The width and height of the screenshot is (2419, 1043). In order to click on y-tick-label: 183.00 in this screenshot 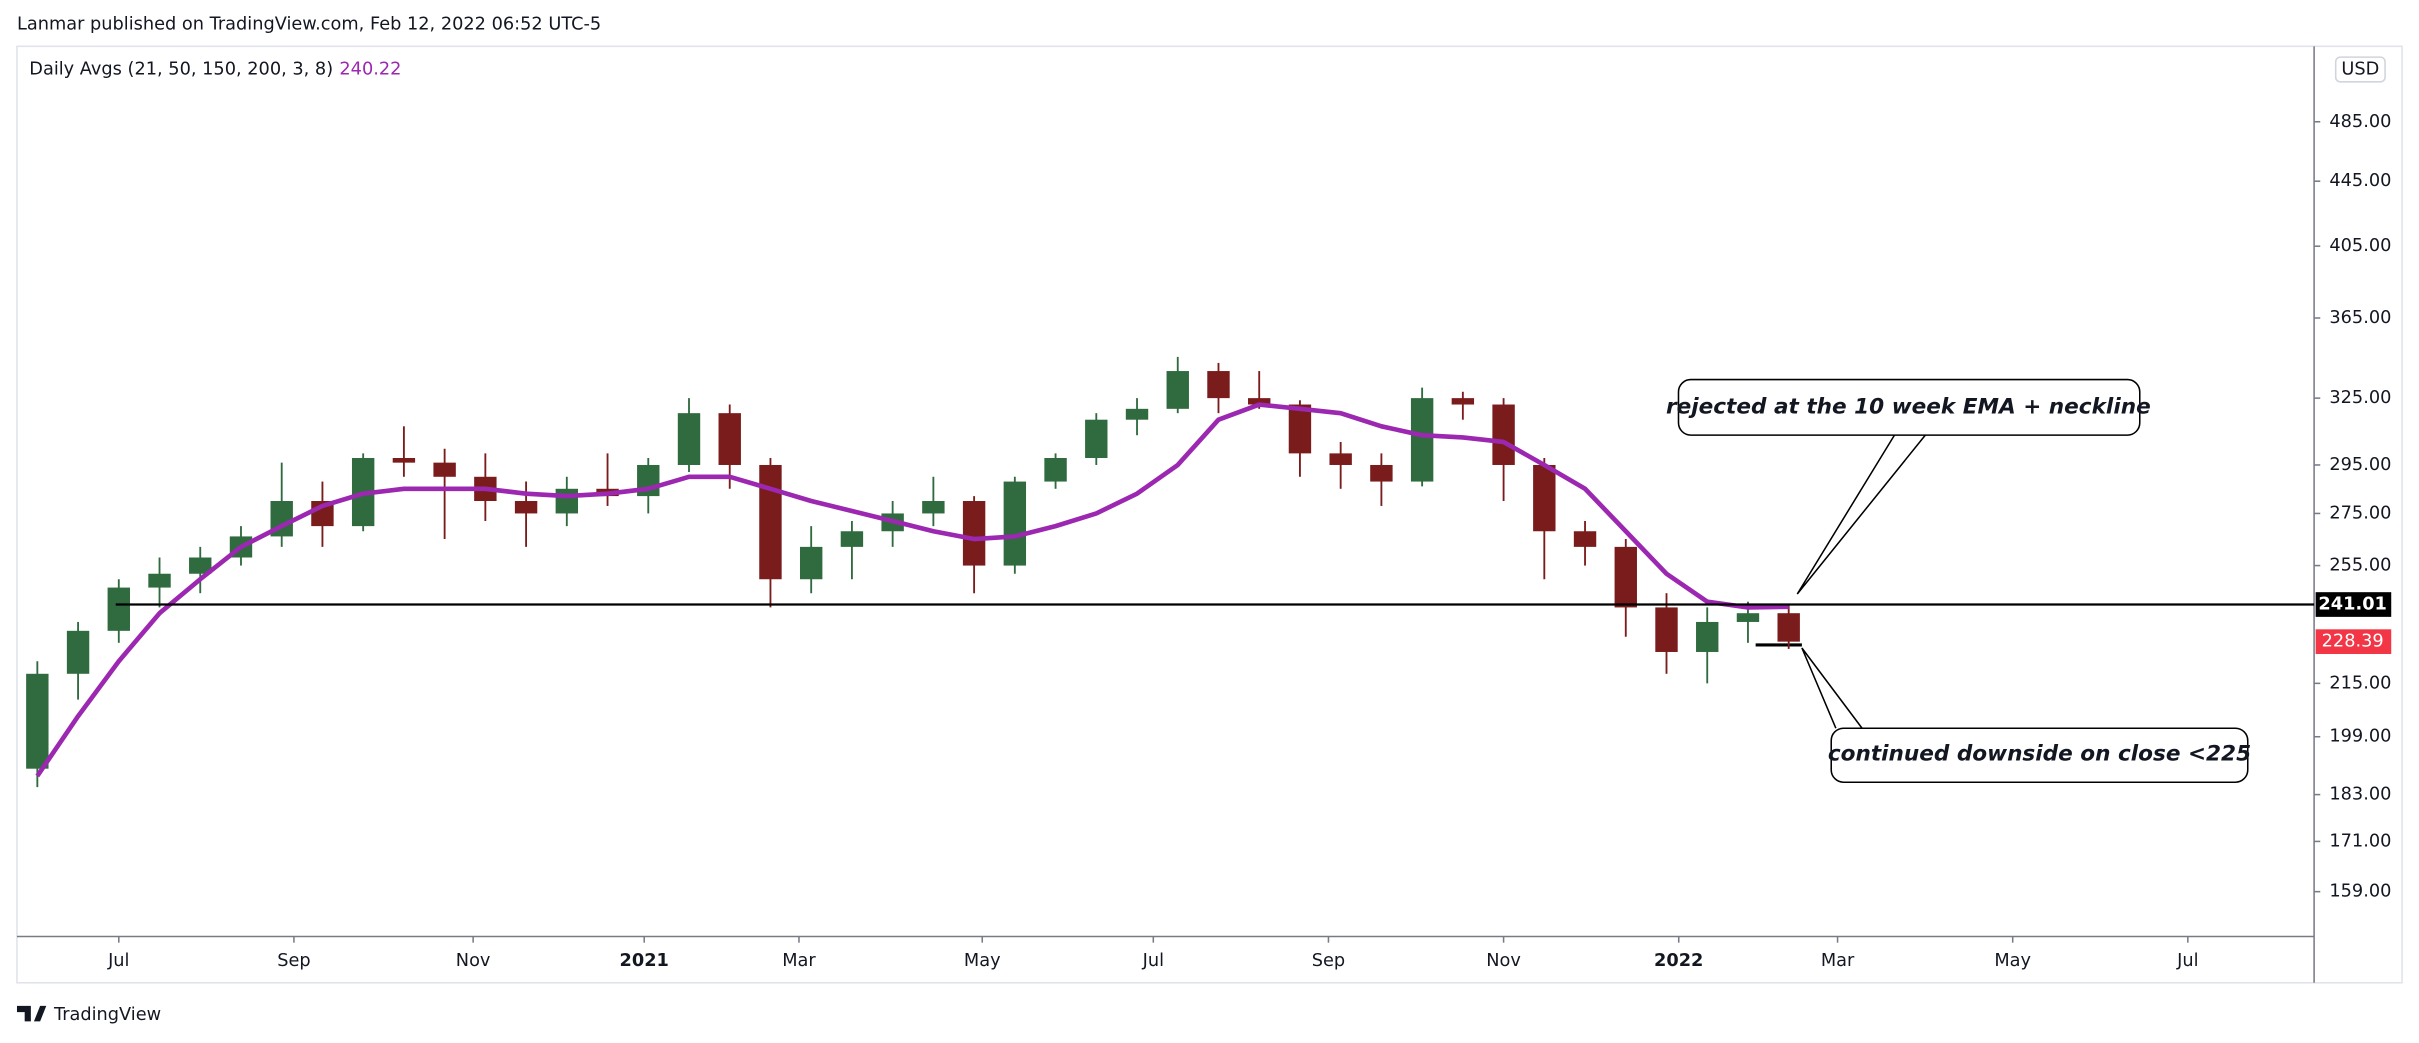, I will do `click(2360, 795)`.